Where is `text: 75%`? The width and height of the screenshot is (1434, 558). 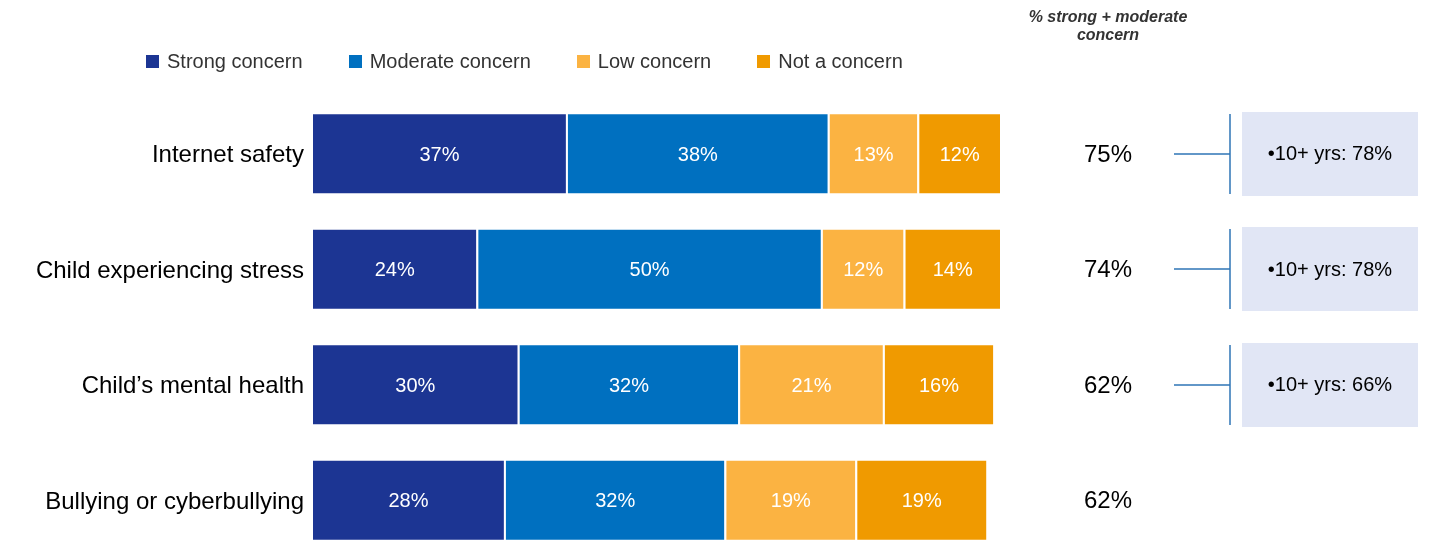
text: 75% is located at coordinates (1107, 153).